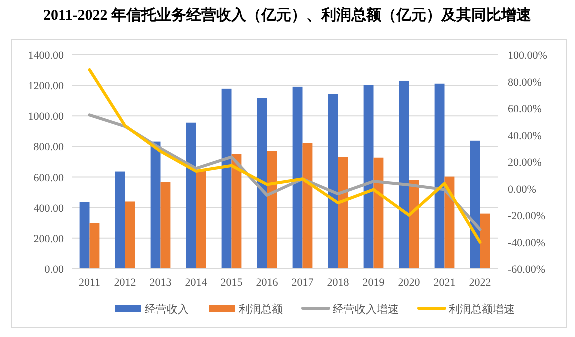 The height and width of the screenshot is (337, 575). What do you see at coordinates (525, 110) in the screenshot?
I see `y2-tick-label: 60.00%` at bounding box center [525, 110].